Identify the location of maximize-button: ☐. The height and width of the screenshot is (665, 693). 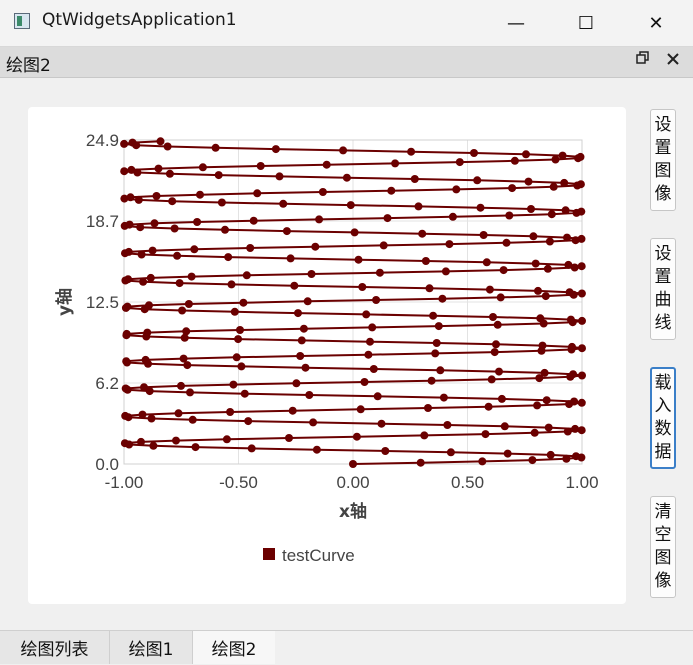
(586, 23).